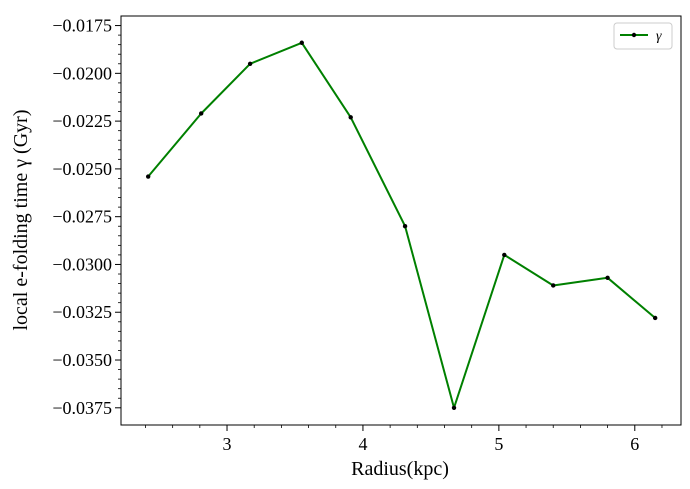  Describe the element at coordinates (659, 36) in the screenshot. I see `legend-label: γ` at that location.